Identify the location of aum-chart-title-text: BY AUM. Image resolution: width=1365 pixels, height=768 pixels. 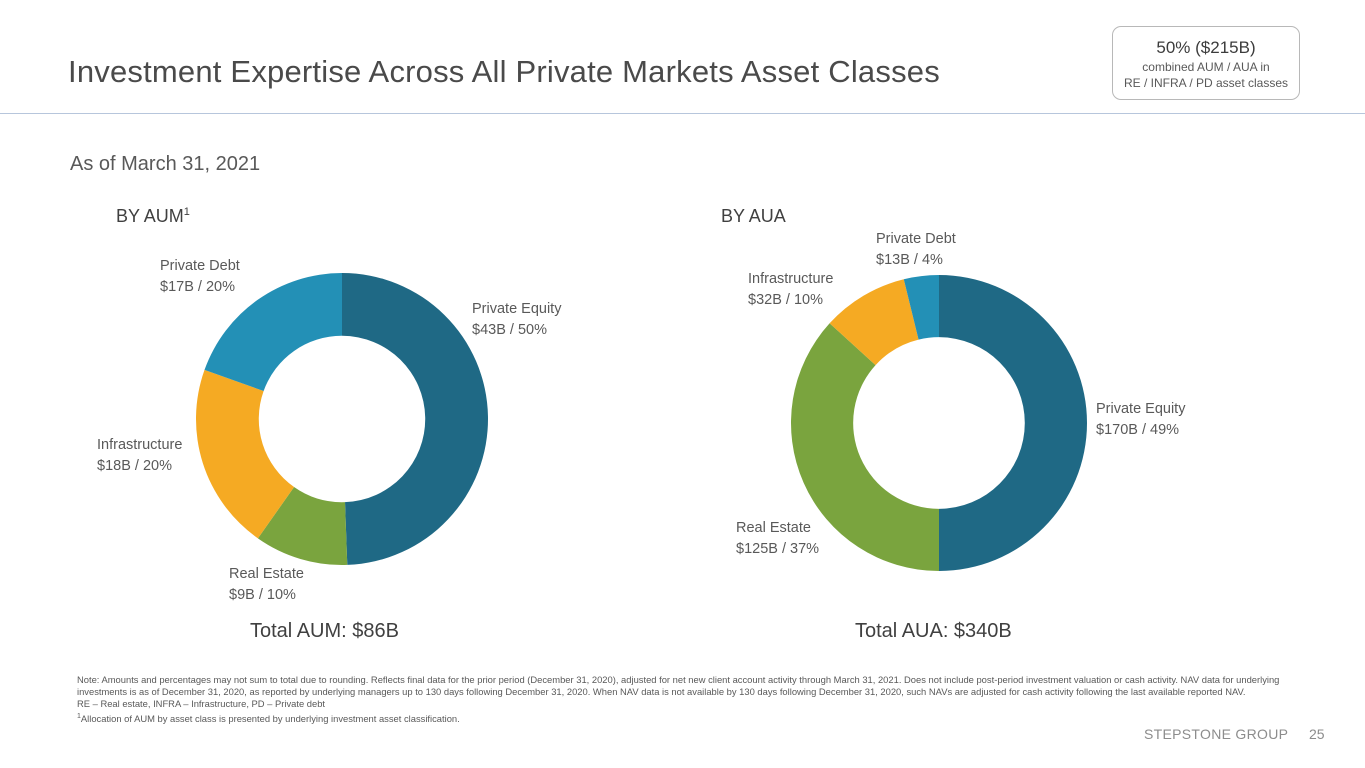
(150, 216).